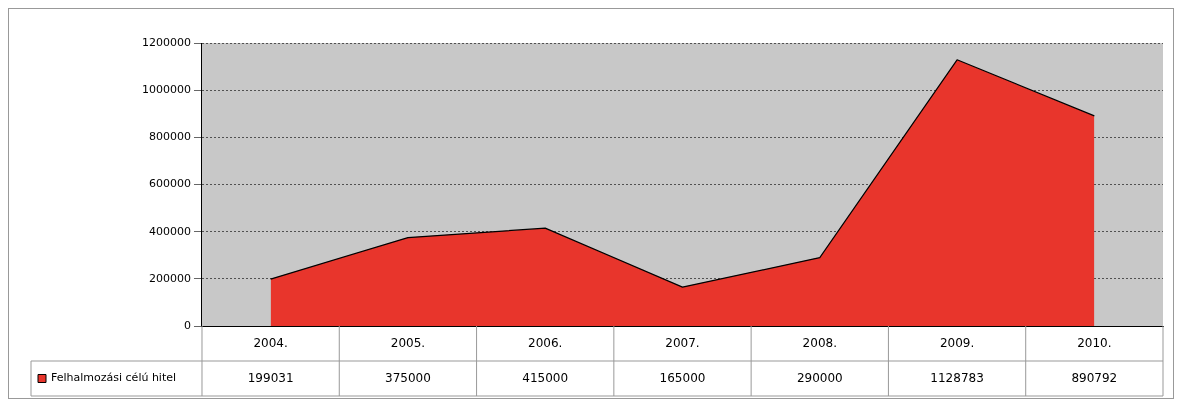 The width and height of the screenshot is (1180, 405). Describe the element at coordinates (169, 184) in the screenshot. I see `y-tick-label: 600000` at that location.